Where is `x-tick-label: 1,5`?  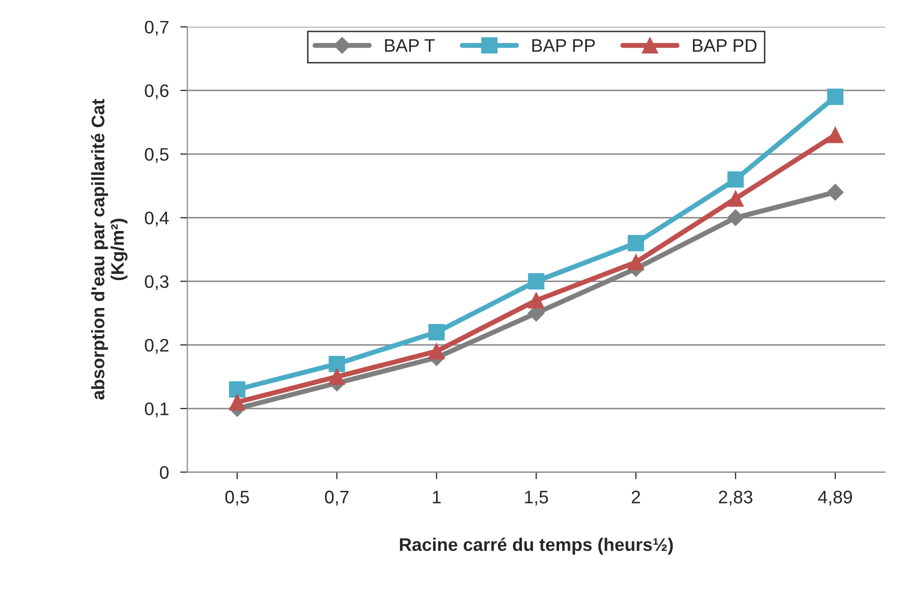 x-tick-label: 1,5 is located at coordinates (536, 498).